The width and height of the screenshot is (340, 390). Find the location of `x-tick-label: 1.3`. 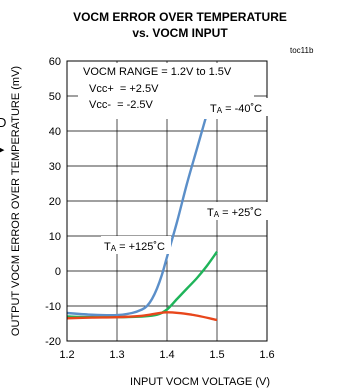

x-tick-label: 1.3 is located at coordinates (116, 355).